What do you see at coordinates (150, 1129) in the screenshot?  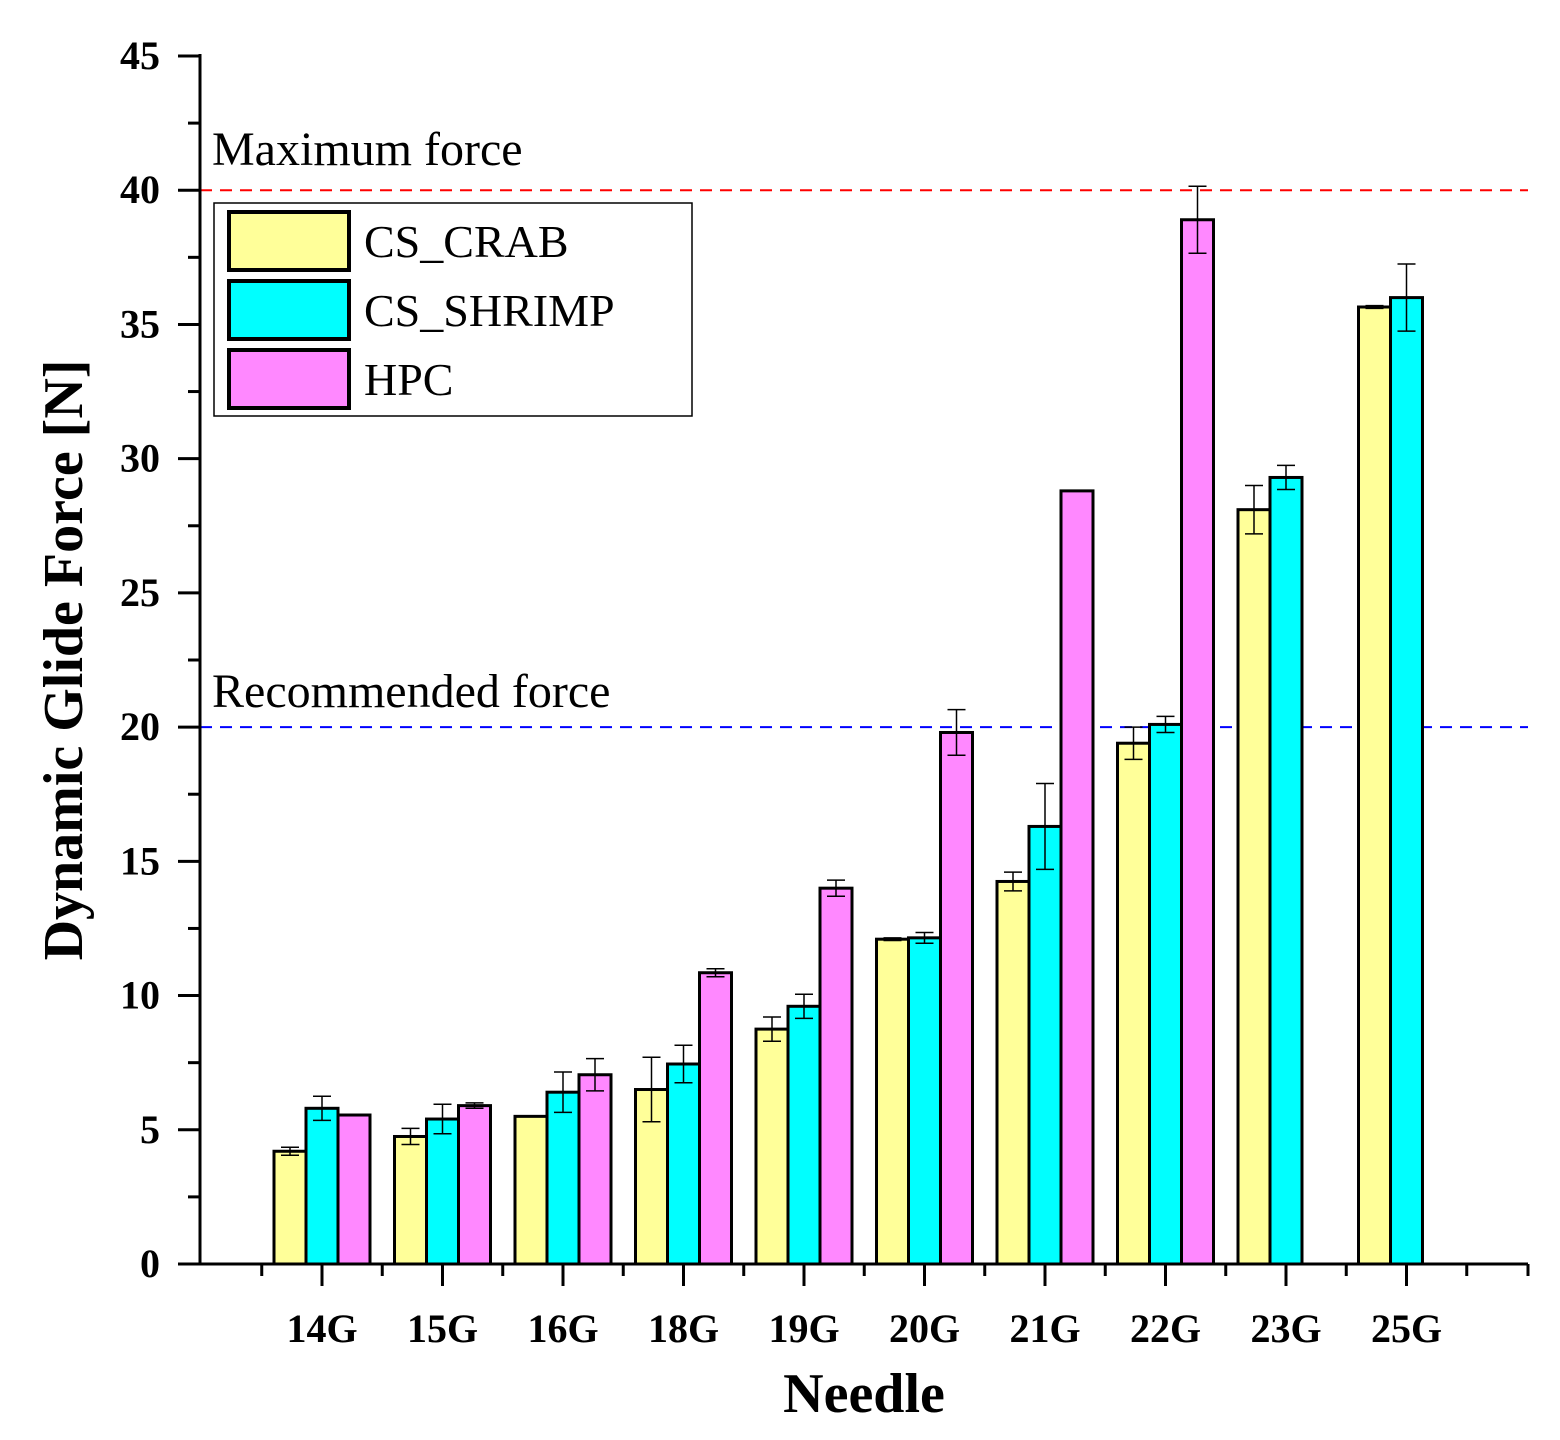 I see `y-tick-label: 5` at bounding box center [150, 1129].